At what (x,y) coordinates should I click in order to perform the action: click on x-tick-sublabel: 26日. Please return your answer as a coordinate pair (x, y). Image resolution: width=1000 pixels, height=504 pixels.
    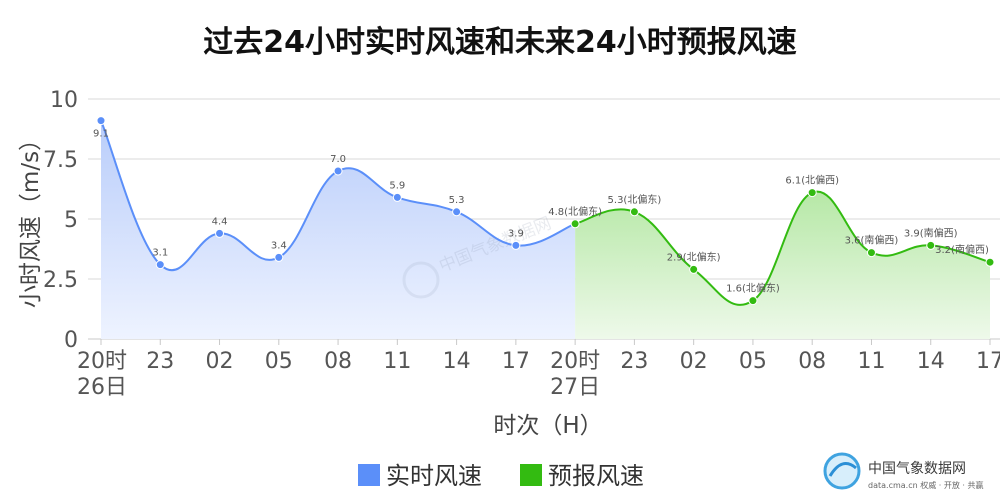
    Looking at the image, I should click on (102, 387).